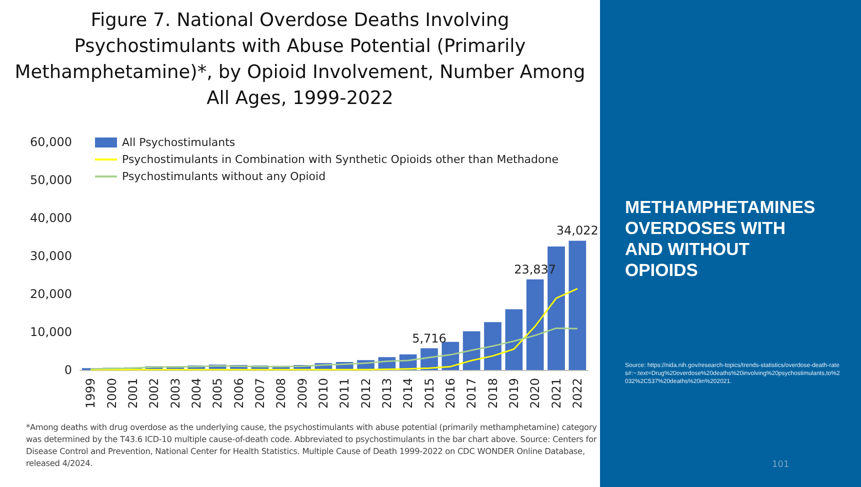  Describe the element at coordinates (535, 393) in the screenshot. I see `x-tick-label: 2020` at that location.